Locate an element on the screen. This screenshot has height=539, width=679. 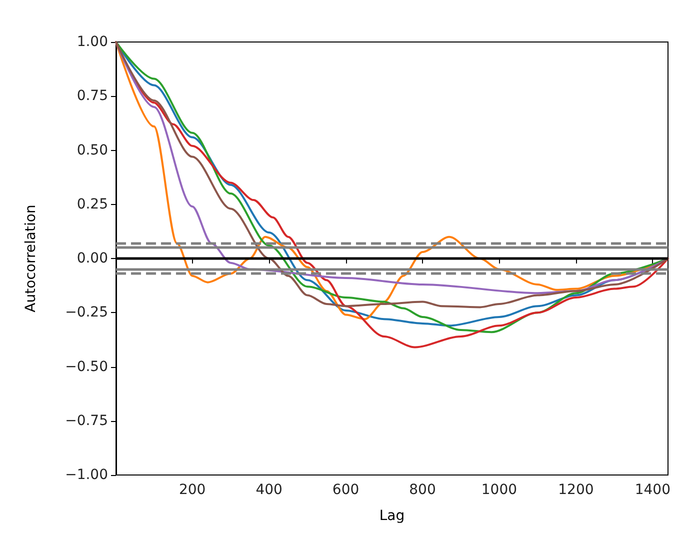
y-tick-label: 0.50 is located at coordinates (92, 150).